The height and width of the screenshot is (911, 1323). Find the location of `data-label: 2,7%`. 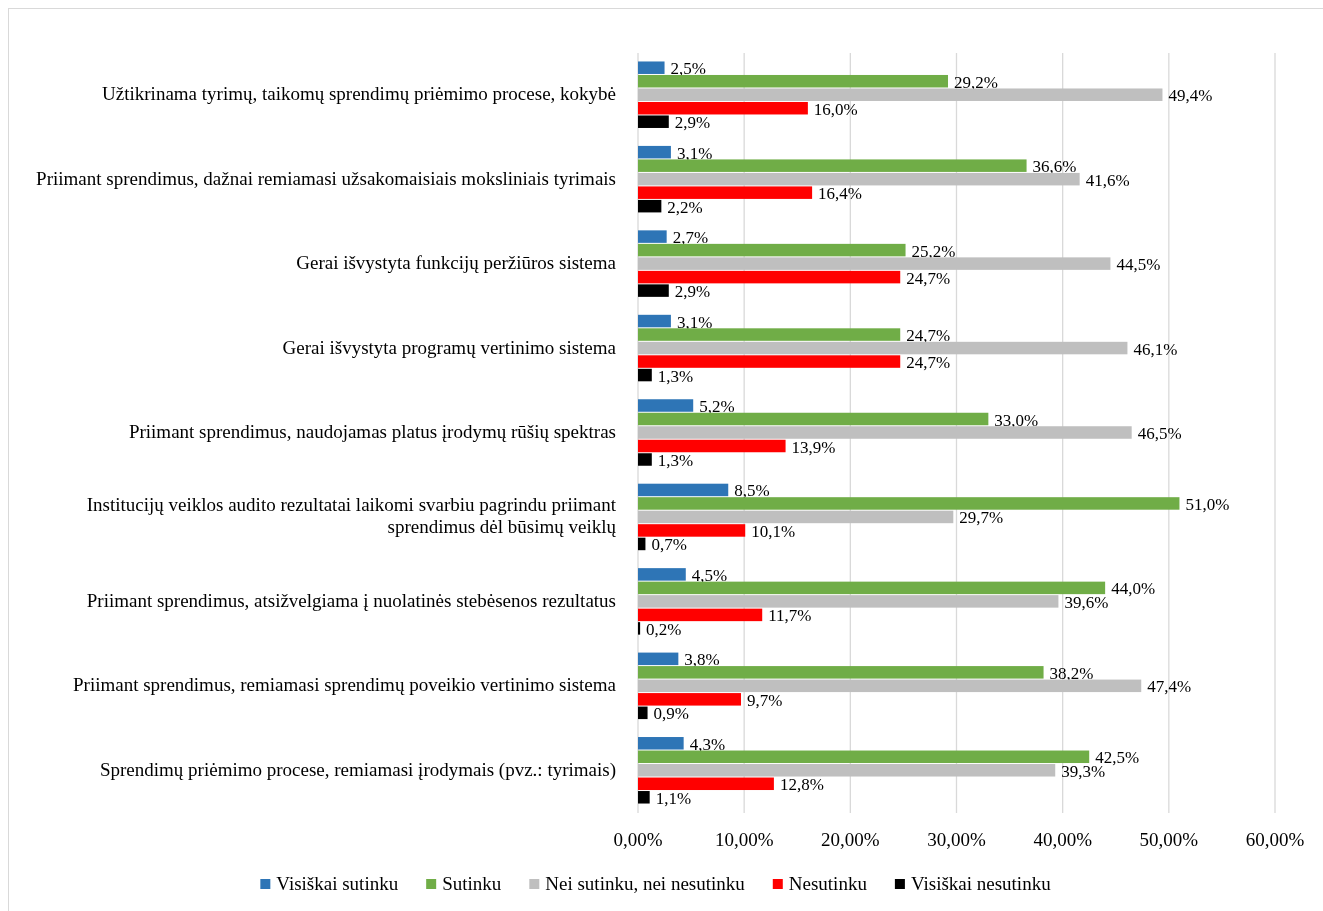

data-label: 2,7% is located at coordinates (690, 238).